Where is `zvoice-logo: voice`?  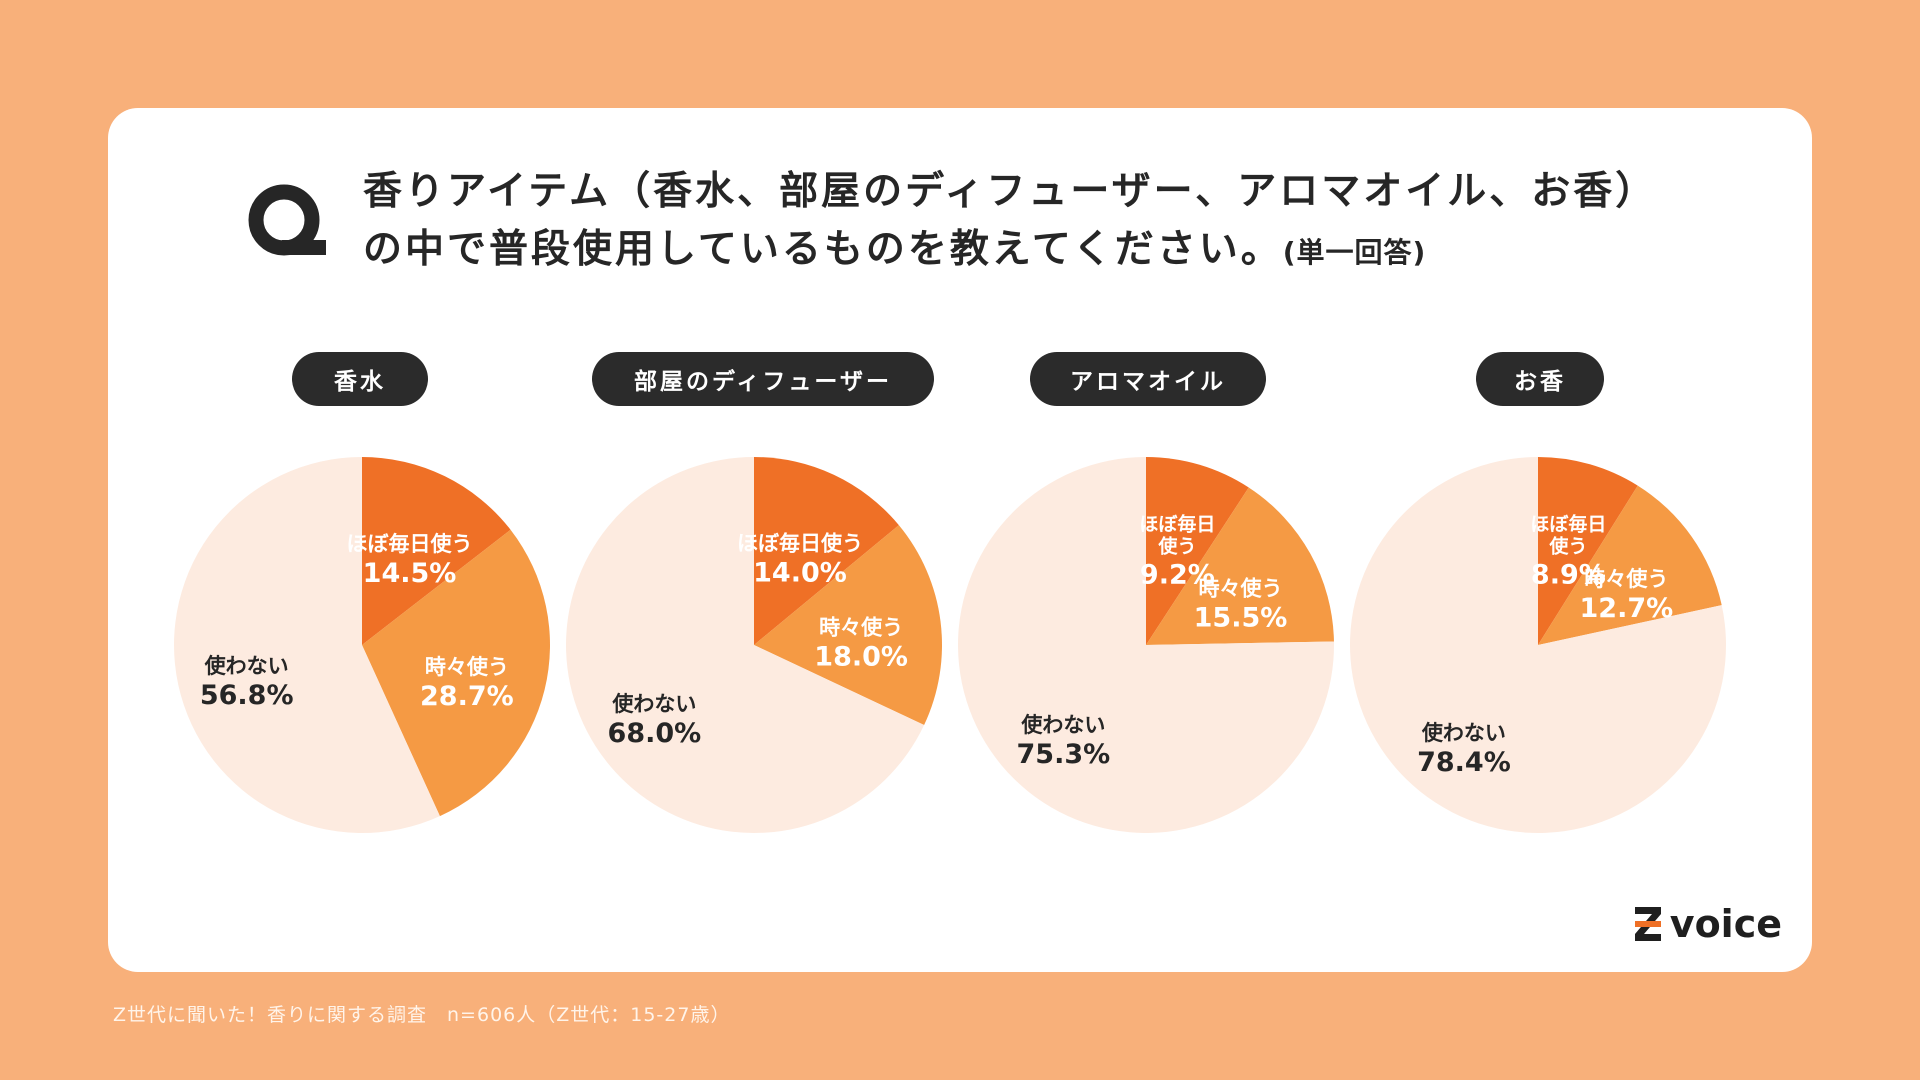
zvoice-logo: voice is located at coordinates (1707, 924).